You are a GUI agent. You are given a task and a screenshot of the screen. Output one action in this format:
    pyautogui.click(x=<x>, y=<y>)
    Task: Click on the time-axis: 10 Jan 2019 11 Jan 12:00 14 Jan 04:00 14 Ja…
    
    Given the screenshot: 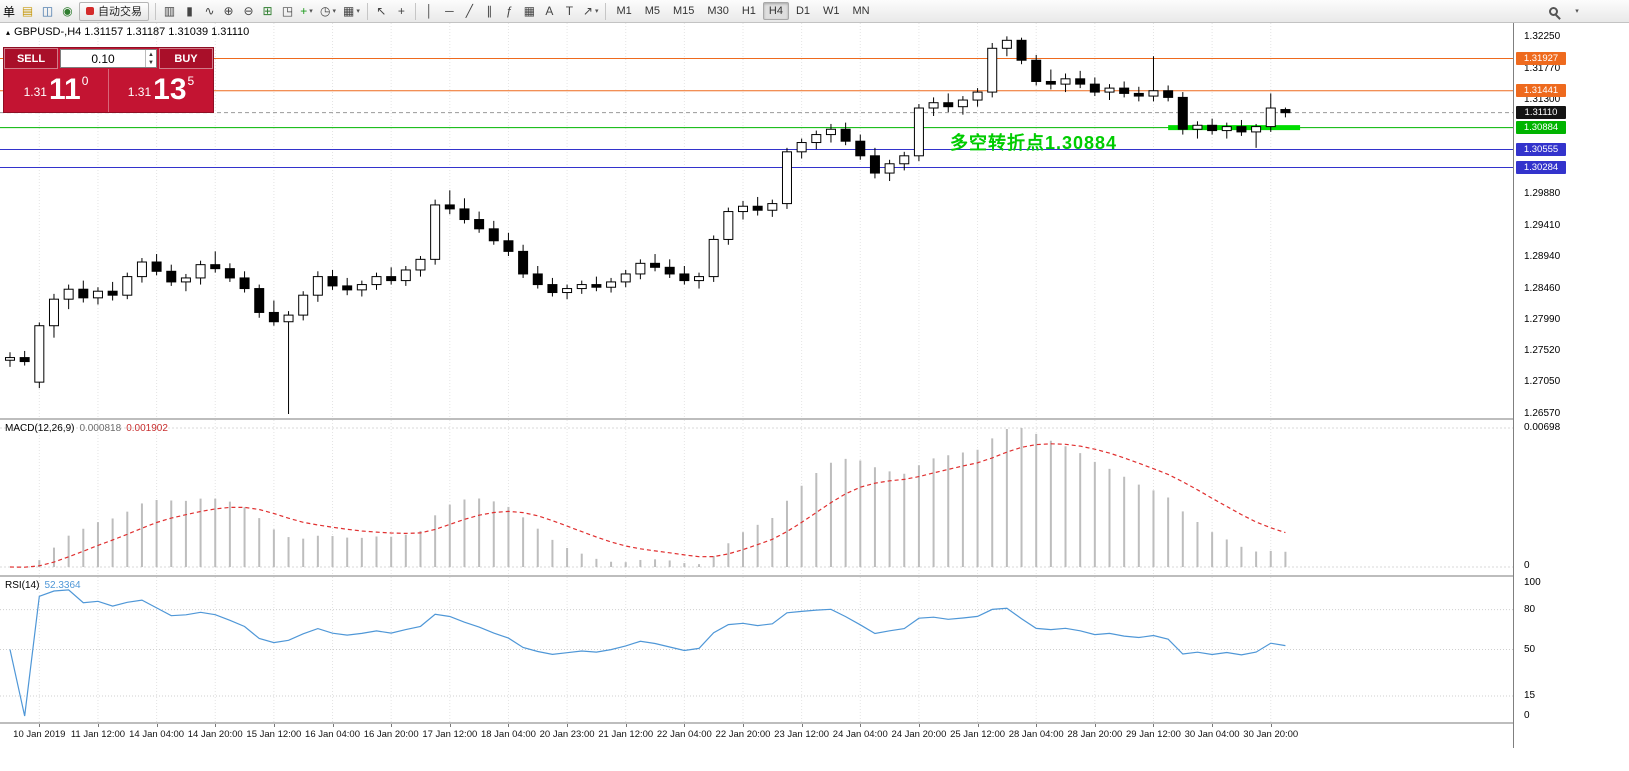 What is the action you would take?
    pyautogui.click(x=756, y=736)
    